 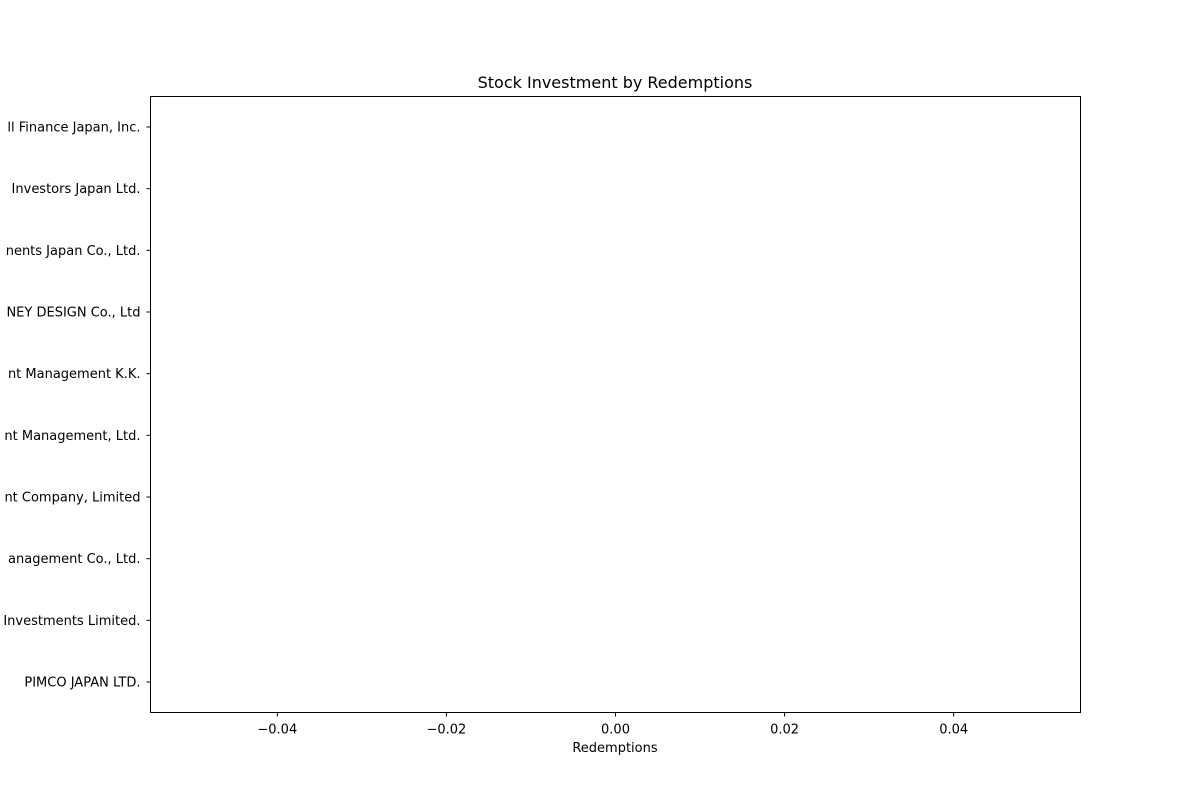 I want to click on x-tick-label: 0.02, so click(x=784, y=730).